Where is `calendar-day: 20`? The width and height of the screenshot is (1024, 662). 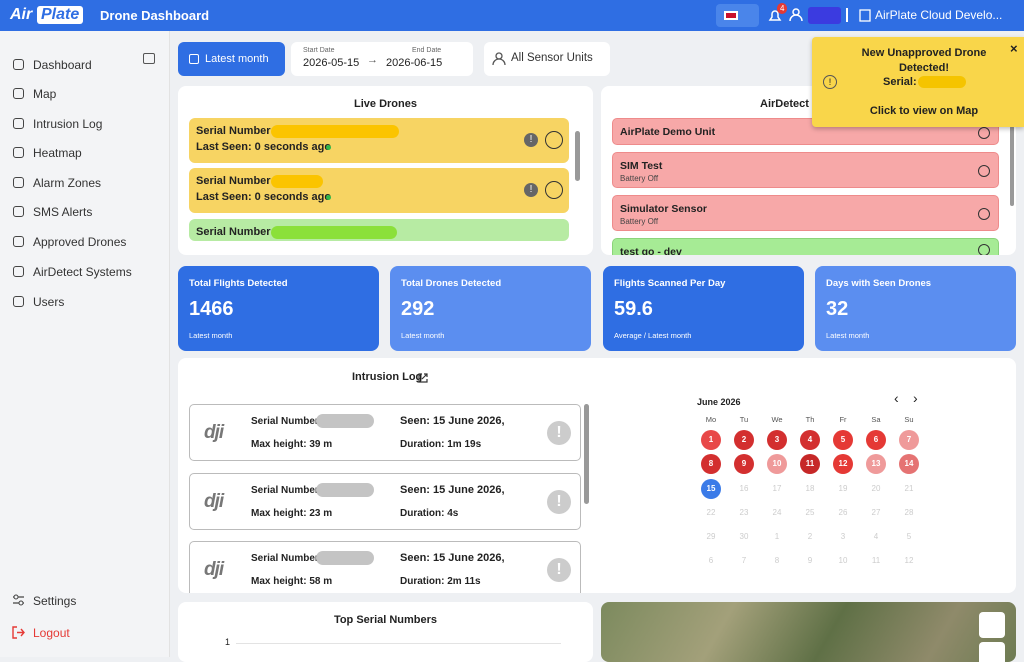 calendar-day: 20 is located at coordinates (876, 488).